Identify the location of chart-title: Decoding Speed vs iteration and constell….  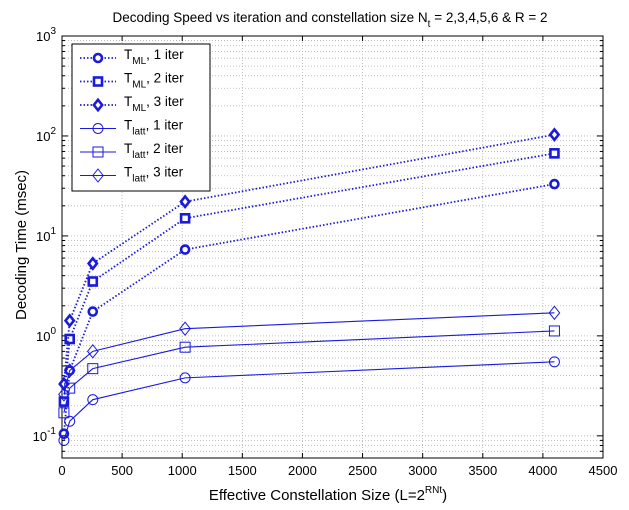
(329, 20).